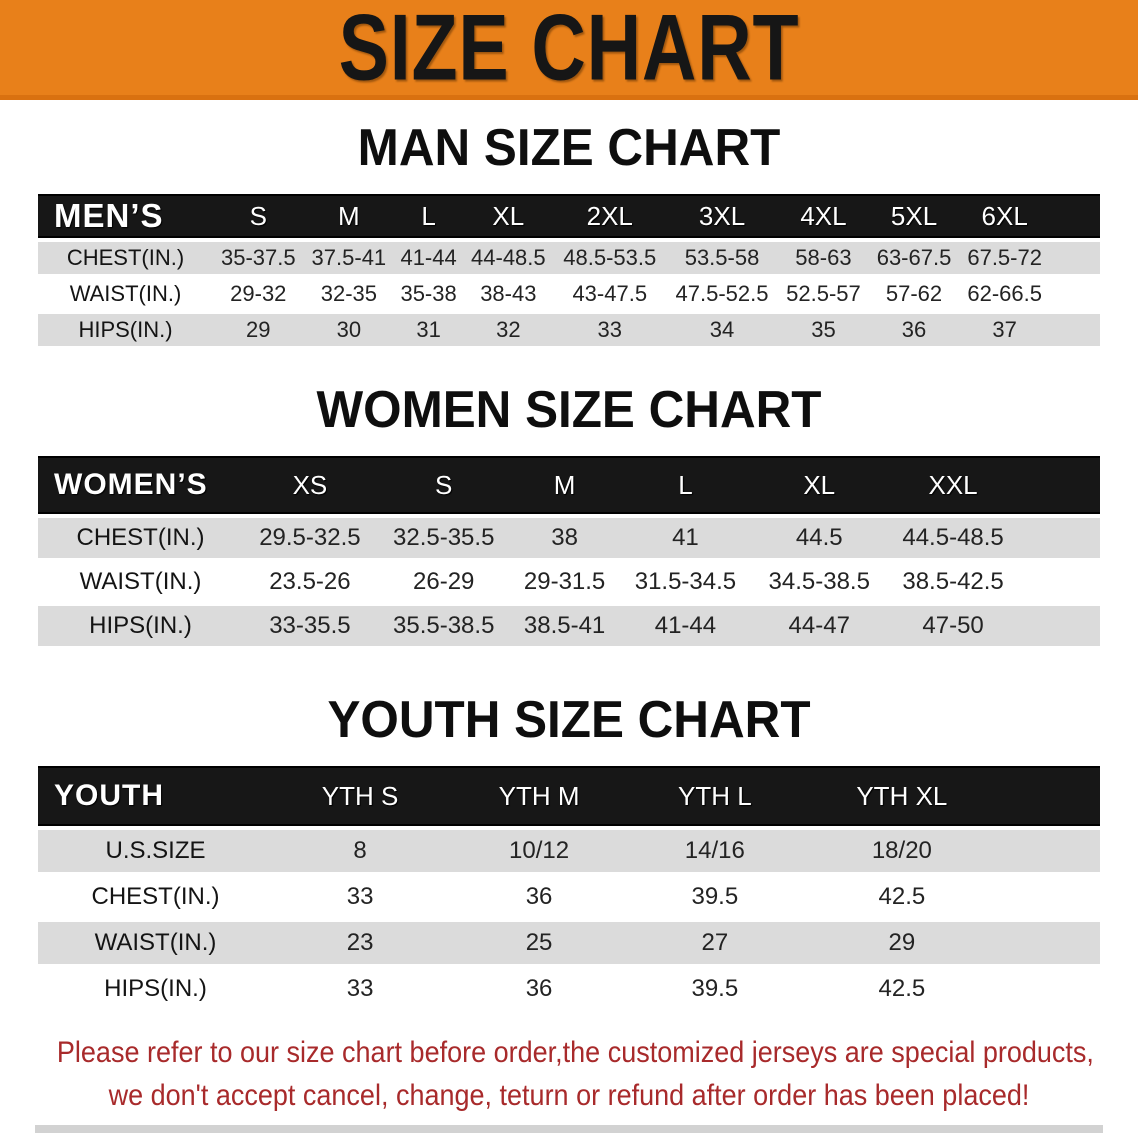 Image resolution: width=1138 pixels, height=1133 pixels. I want to click on size-column-header: 5XL, so click(914, 216).